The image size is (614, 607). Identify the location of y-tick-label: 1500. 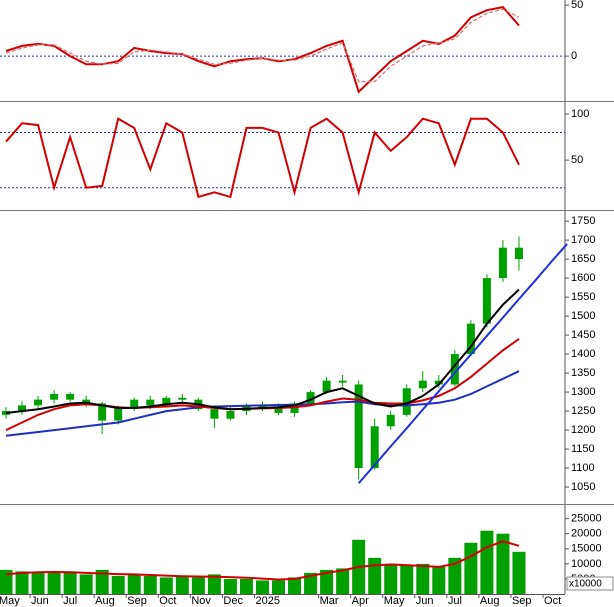
(583, 316).